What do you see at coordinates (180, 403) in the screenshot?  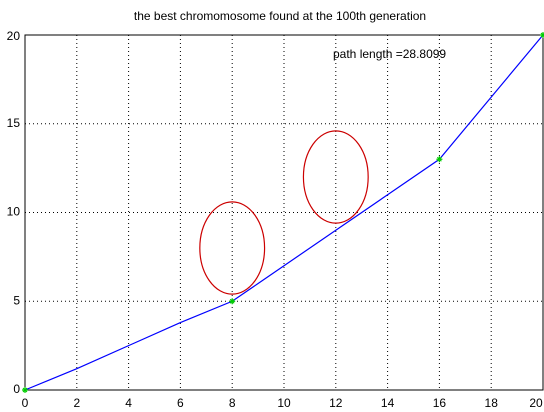 I see `x-tick-label: 6` at bounding box center [180, 403].